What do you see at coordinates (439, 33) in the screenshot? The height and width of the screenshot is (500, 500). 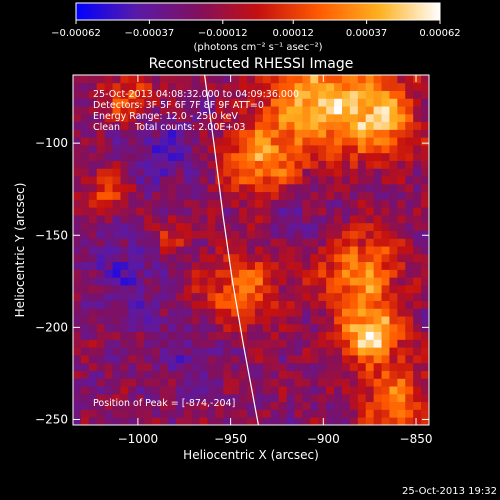 I see `colorbar-tick-label: 0.00062` at bounding box center [439, 33].